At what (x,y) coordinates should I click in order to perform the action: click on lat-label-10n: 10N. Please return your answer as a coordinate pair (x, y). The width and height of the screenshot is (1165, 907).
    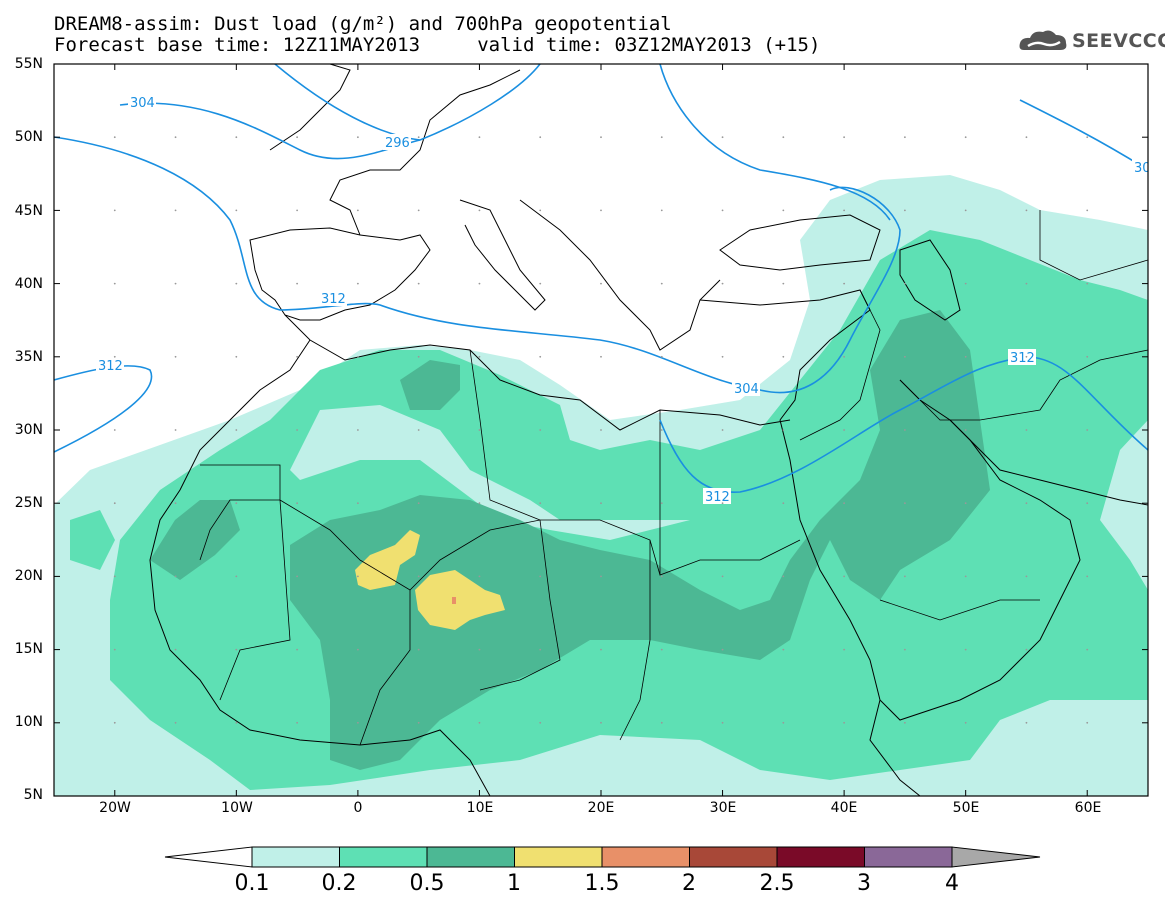
    Looking at the image, I should click on (28, 722).